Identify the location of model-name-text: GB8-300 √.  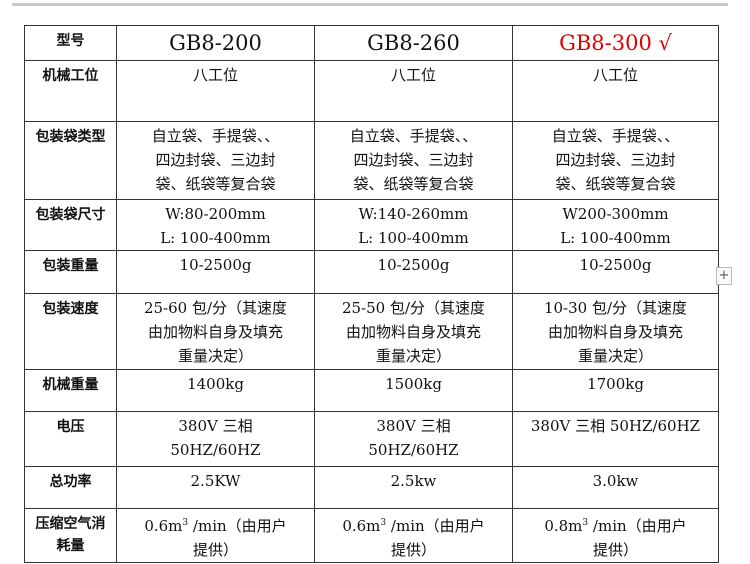
(615, 43).